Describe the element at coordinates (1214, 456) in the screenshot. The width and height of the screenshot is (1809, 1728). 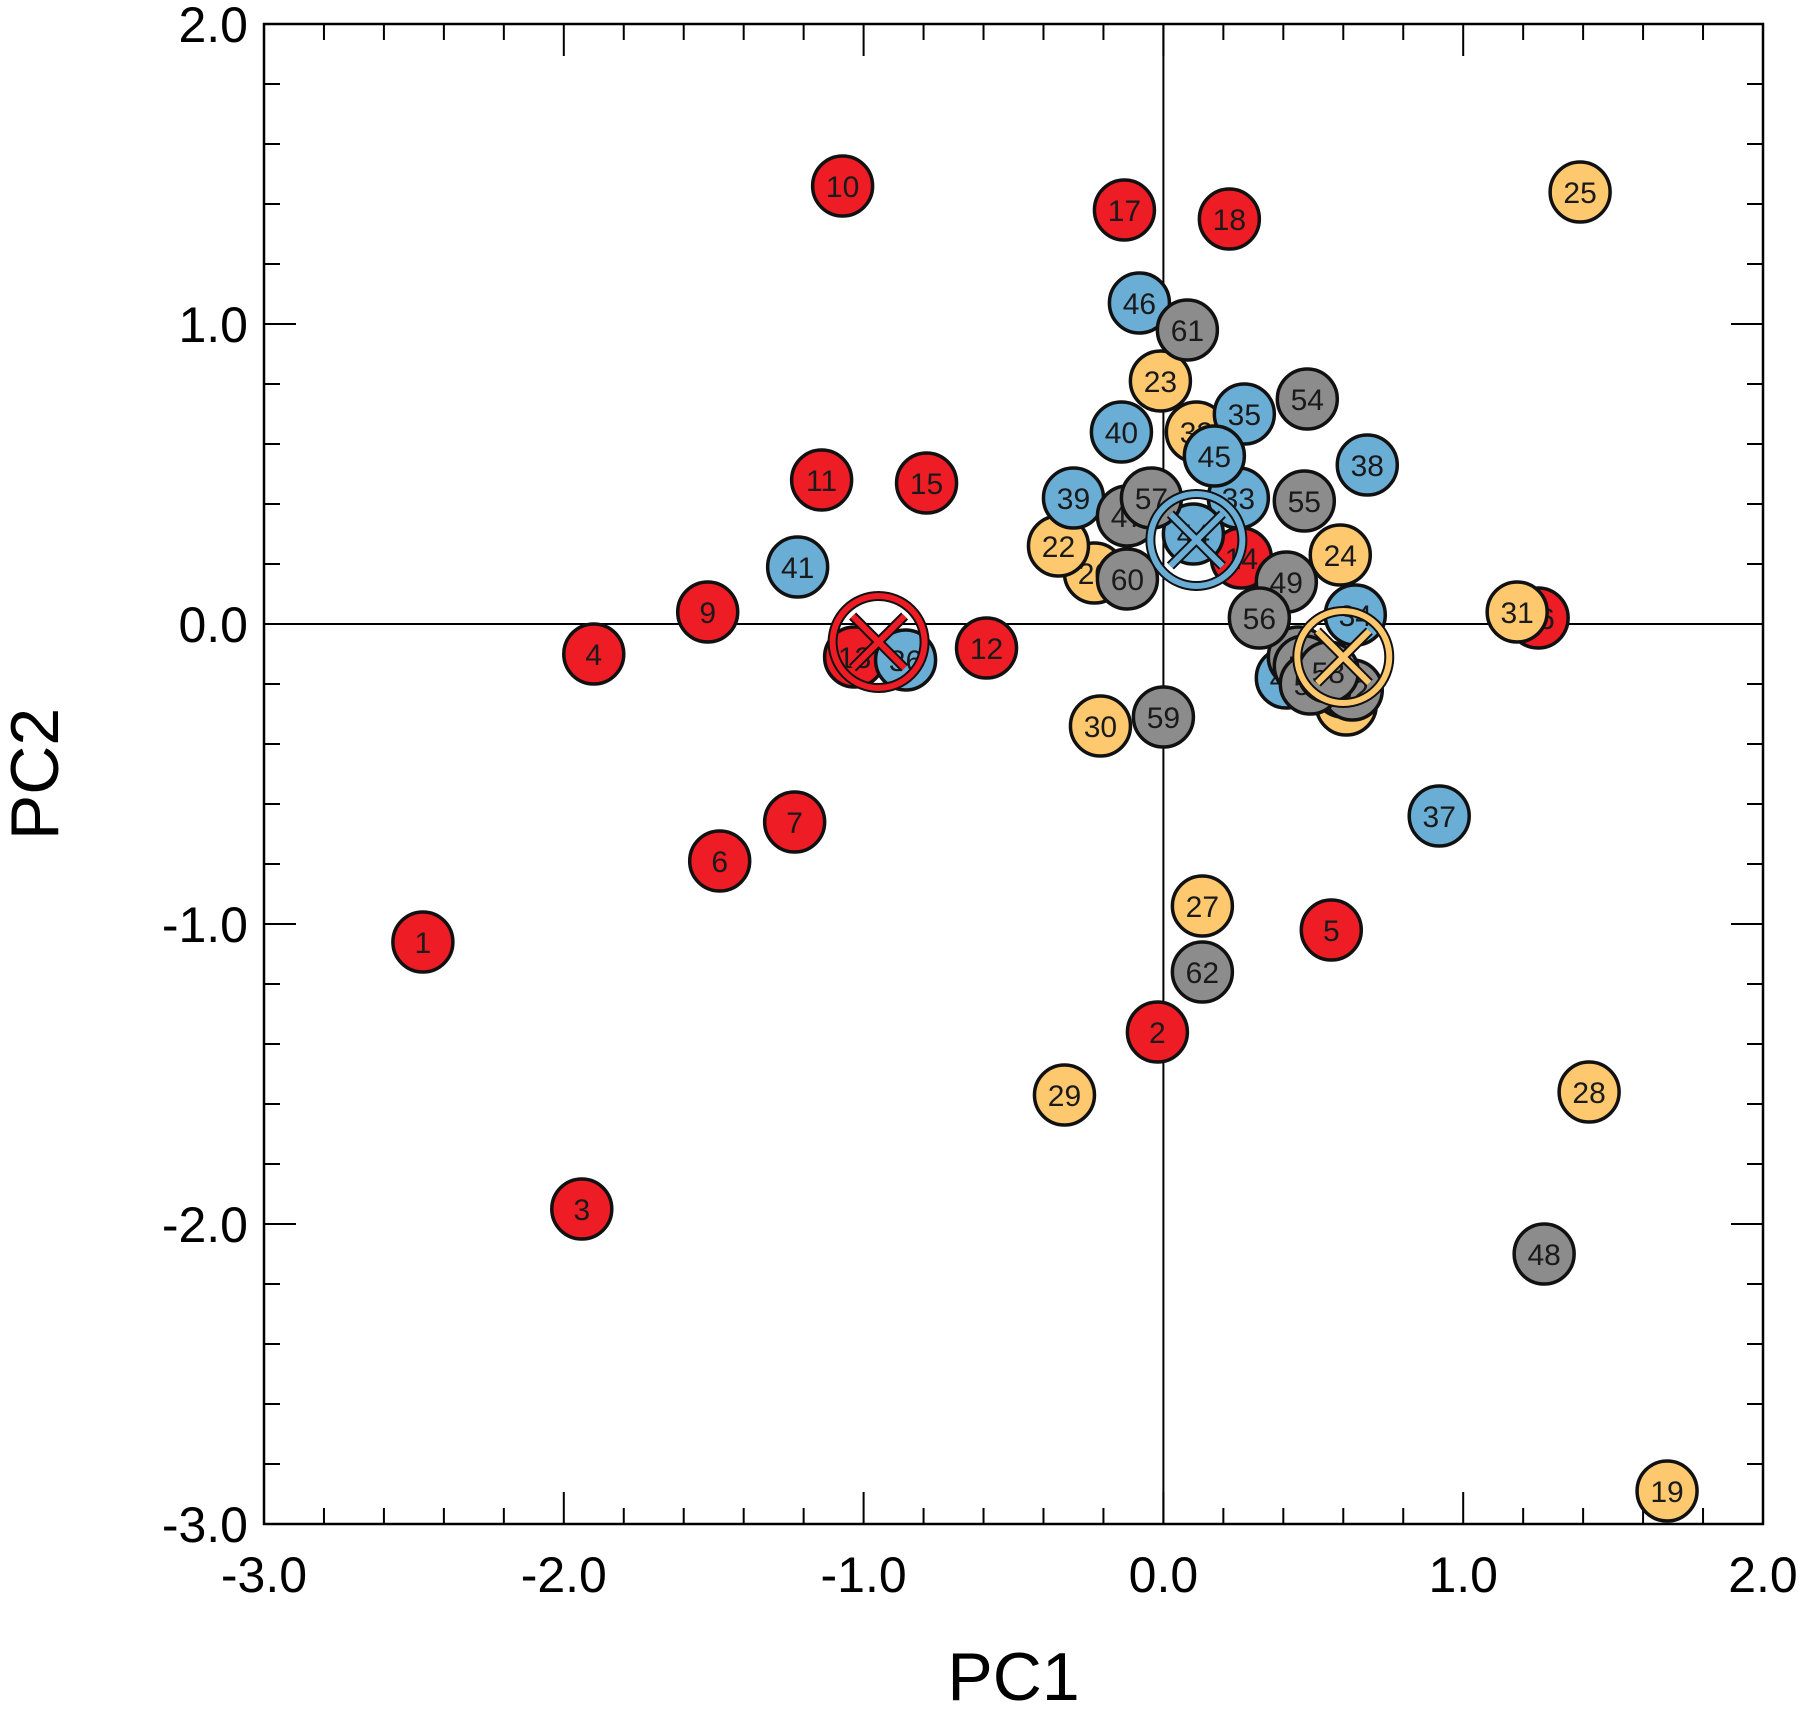
I see `point-45: 45` at that location.